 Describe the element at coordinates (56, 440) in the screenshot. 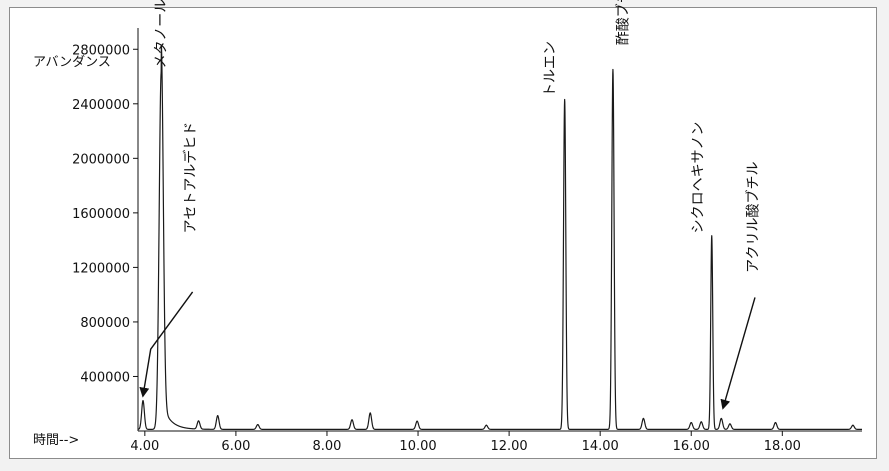

I see `x-axis-label: 時間-->` at that location.